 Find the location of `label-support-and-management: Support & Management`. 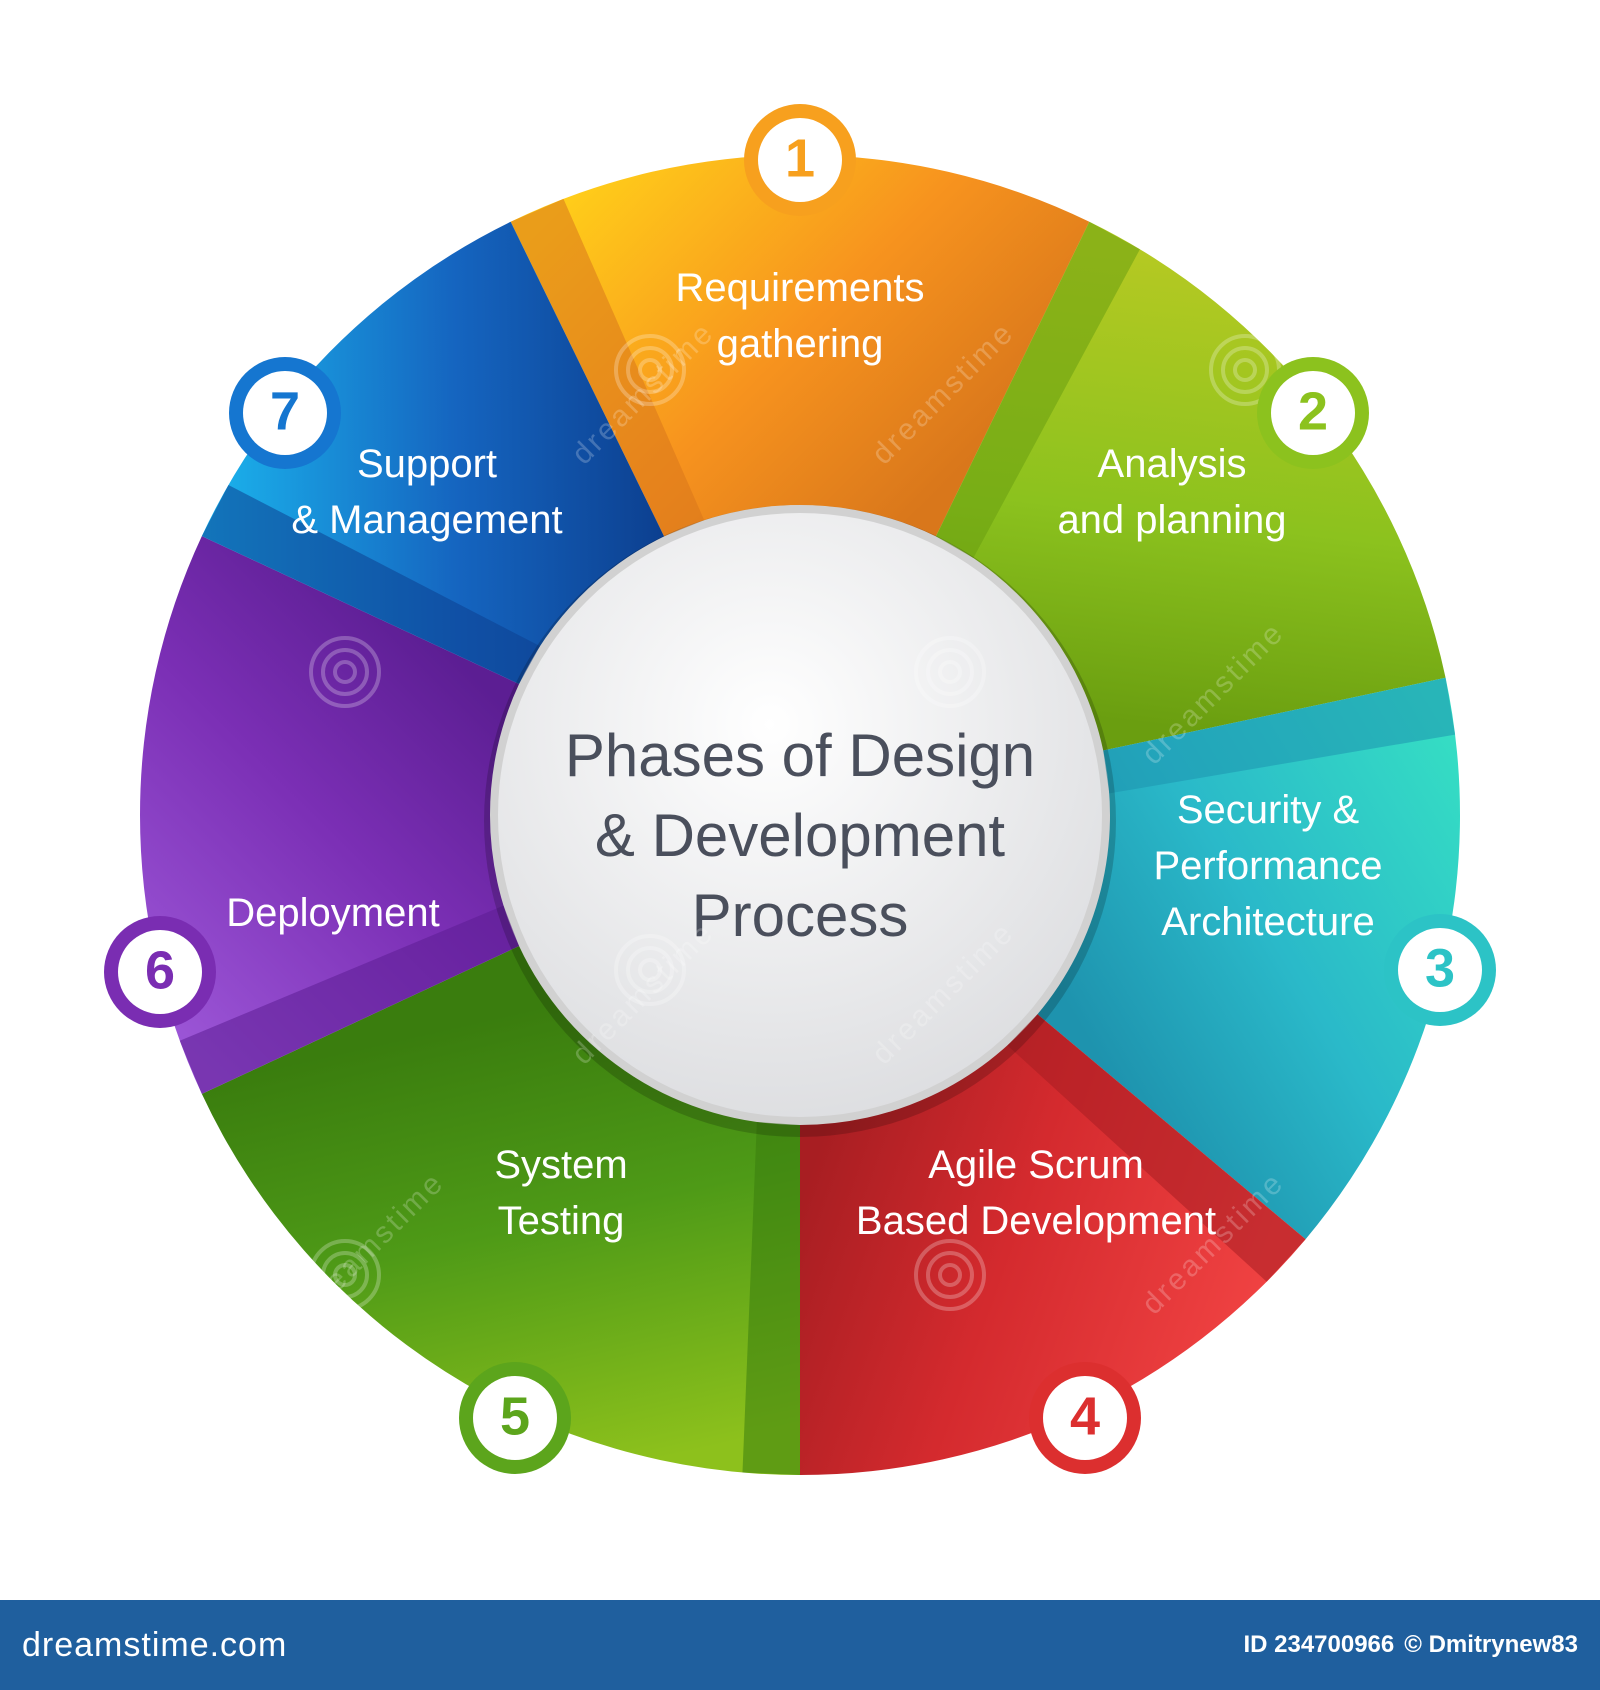

label-support-and-management: Support & Management is located at coordinates (426, 492).